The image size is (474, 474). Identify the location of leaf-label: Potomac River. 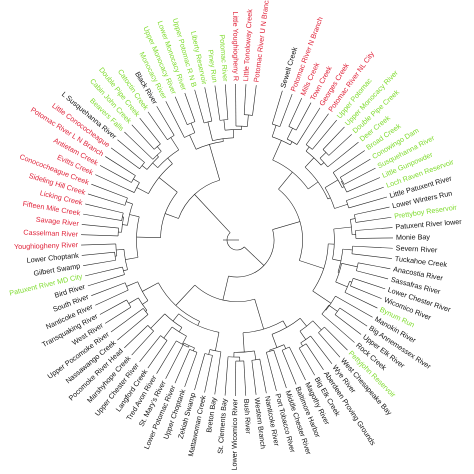
(224, 58).